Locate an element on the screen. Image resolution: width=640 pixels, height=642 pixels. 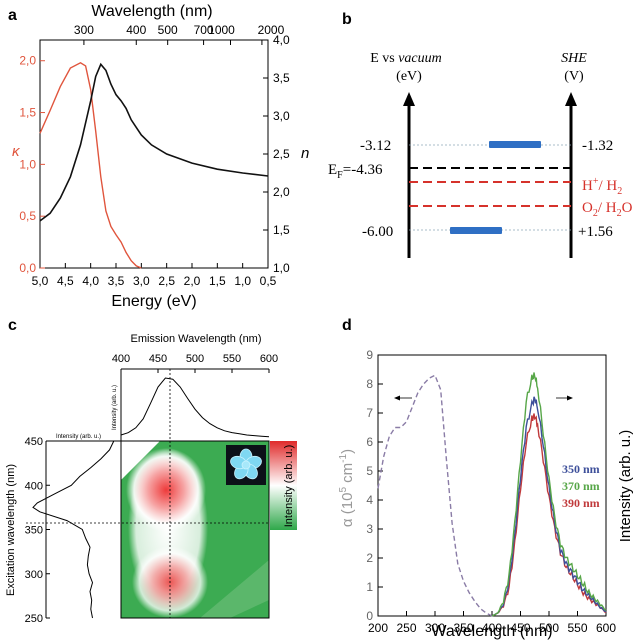
panel-d-x-tick-label: 400 is located at coordinates (492, 628).